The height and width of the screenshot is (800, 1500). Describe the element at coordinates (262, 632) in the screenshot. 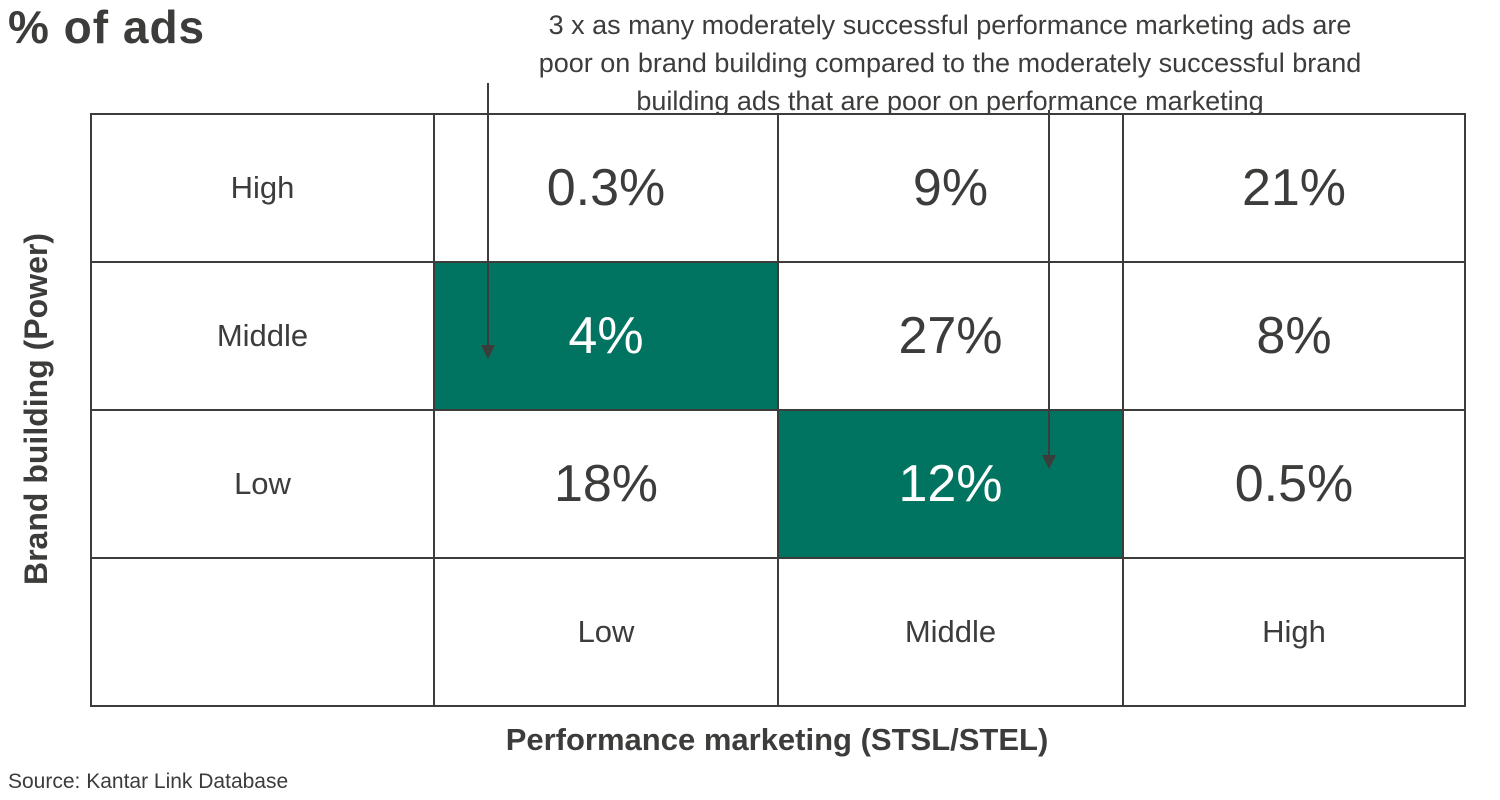

I see `corner-empty-cell` at that location.